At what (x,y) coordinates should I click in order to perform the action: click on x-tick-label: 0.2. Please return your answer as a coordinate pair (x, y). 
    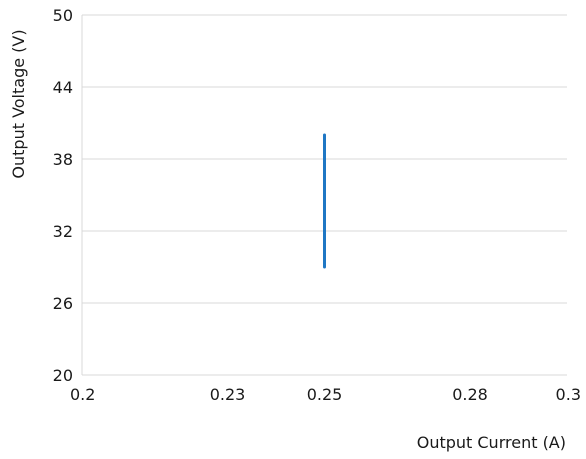
    Looking at the image, I should click on (82, 394).